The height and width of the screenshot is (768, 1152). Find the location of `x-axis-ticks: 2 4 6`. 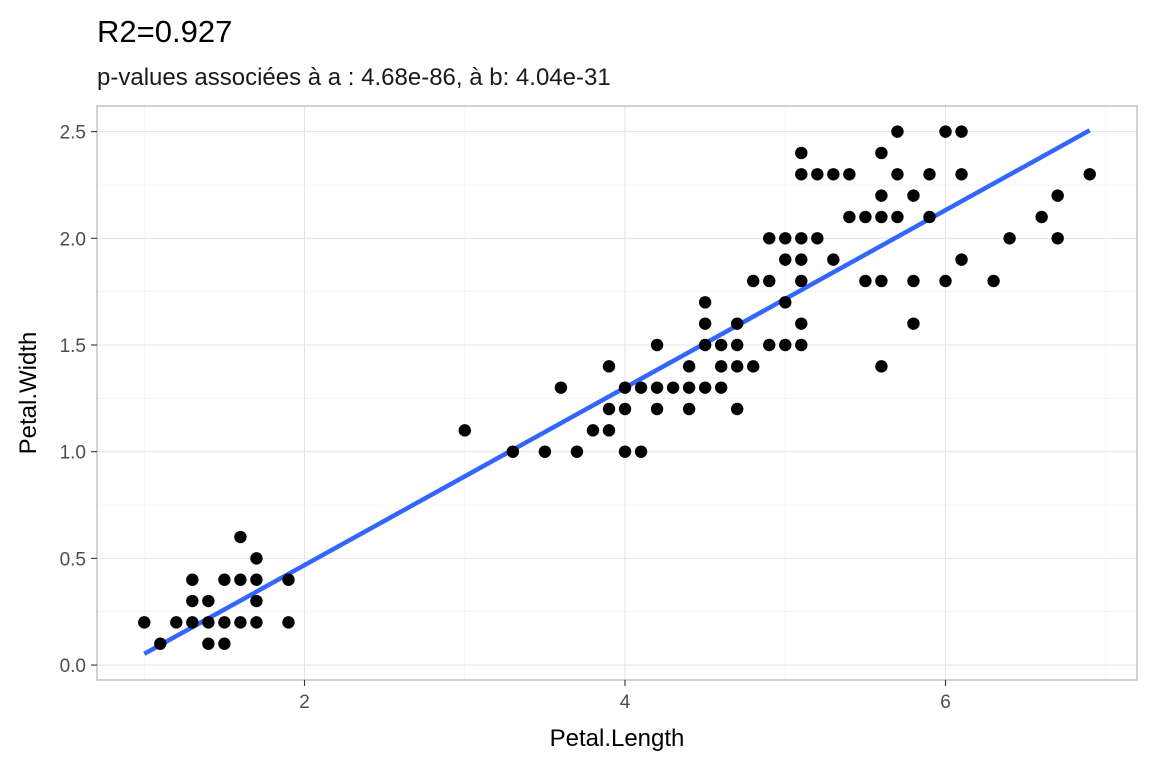

x-axis-ticks: 2 4 6 is located at coordinates (625, 696).